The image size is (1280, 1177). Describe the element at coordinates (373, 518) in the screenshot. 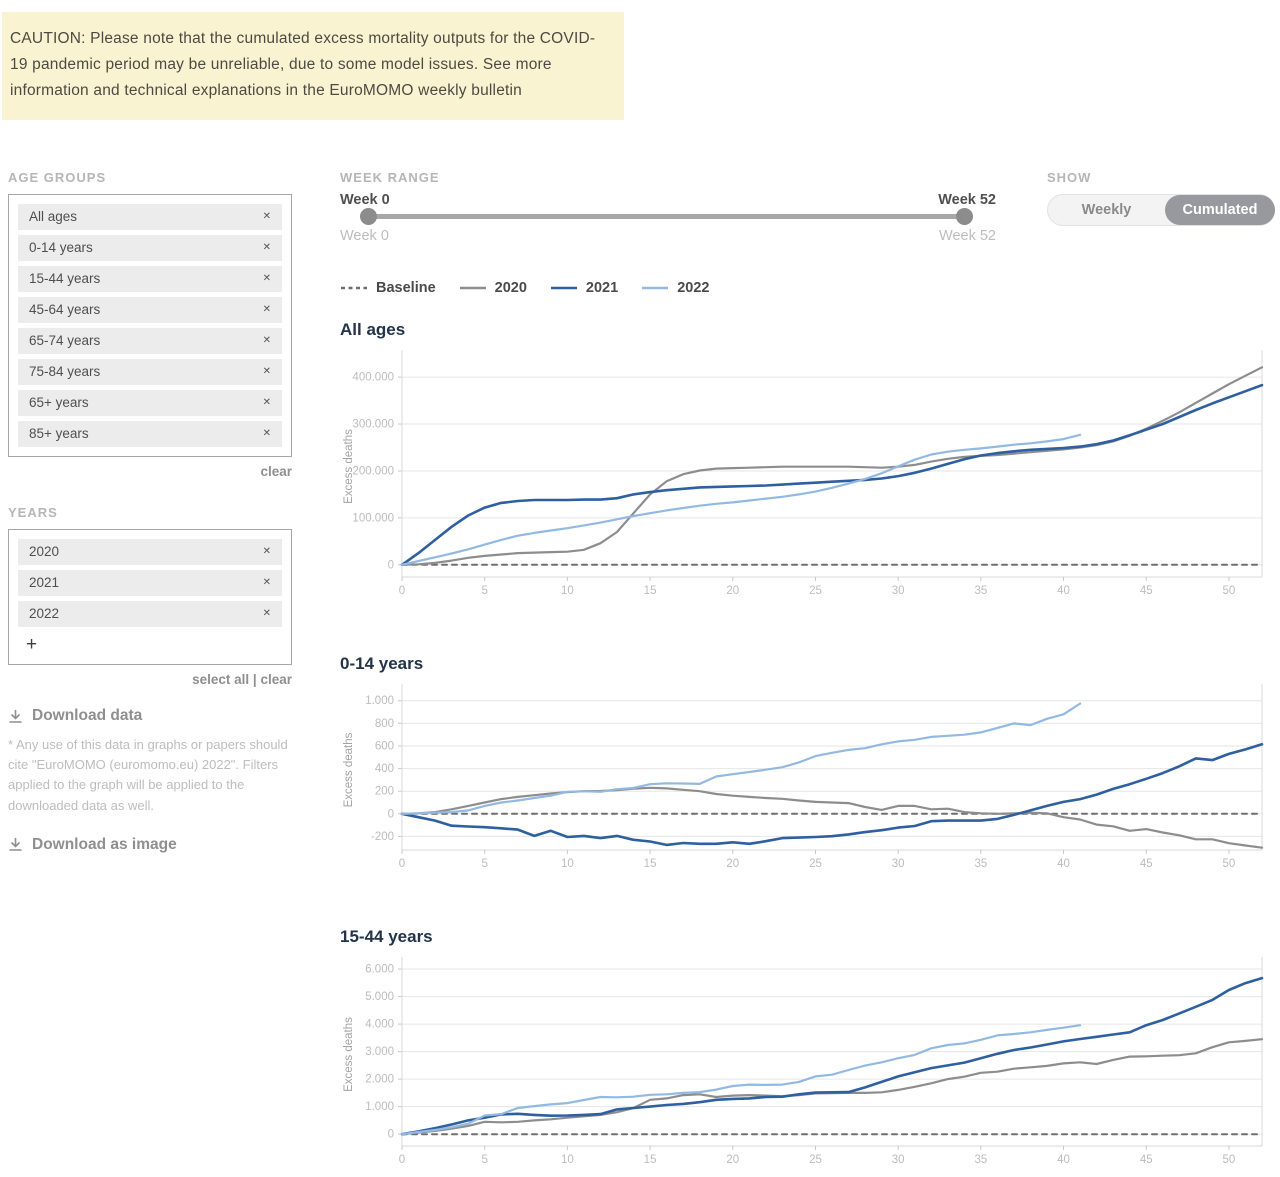

I see `svg-text: 100.000` at that location.